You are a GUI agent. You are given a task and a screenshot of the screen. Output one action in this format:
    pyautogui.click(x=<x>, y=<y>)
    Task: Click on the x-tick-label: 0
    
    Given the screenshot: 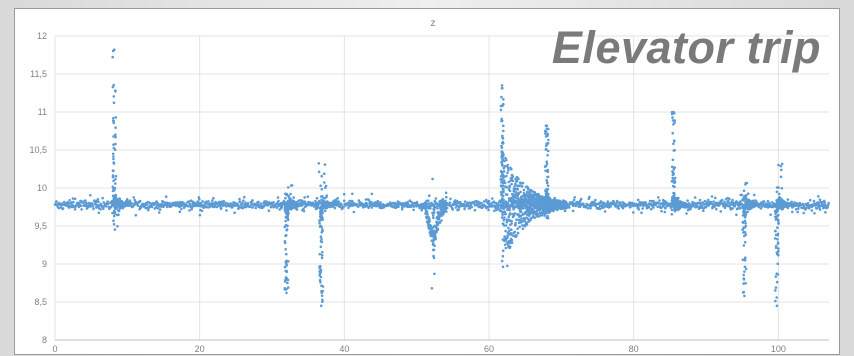 What is the action you would take?
    pyautogui.click(x=54, y=349)
    